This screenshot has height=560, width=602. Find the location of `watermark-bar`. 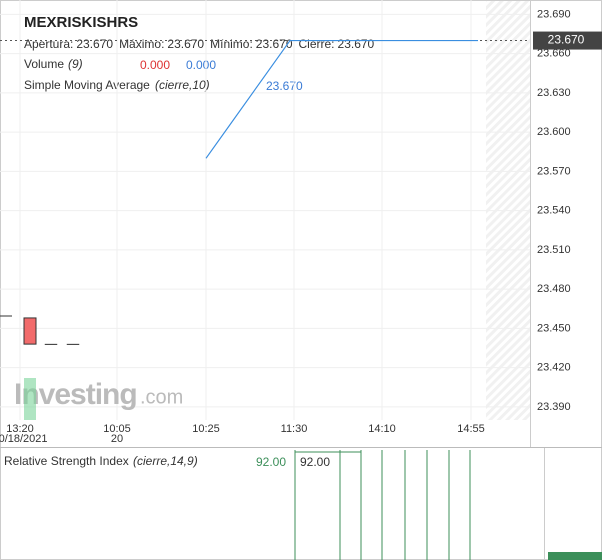

watermark-bar is located at coordinates (30, 399).